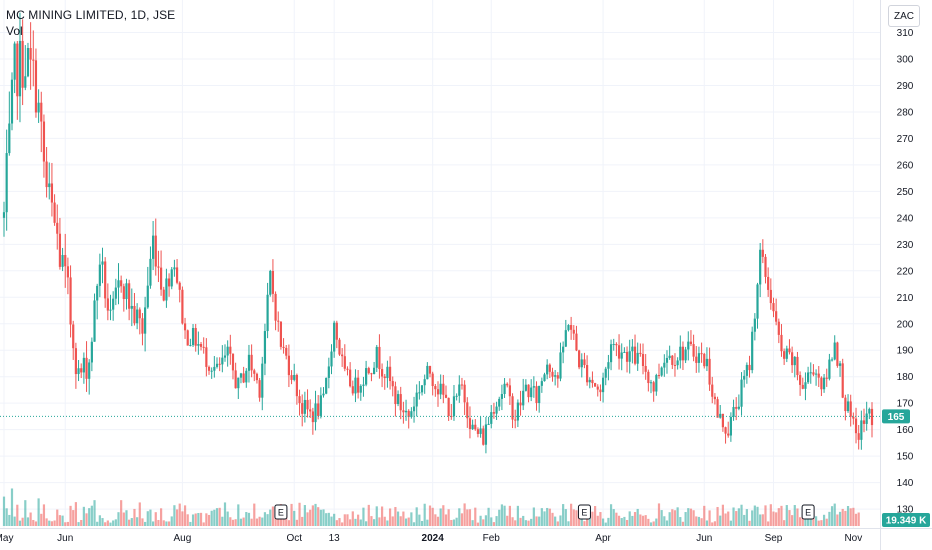 This screenshot has height=550, width=932. Describe the element at coordinates (905, 404) in the screenshot. I see `price-tick-label: 170` at that location.